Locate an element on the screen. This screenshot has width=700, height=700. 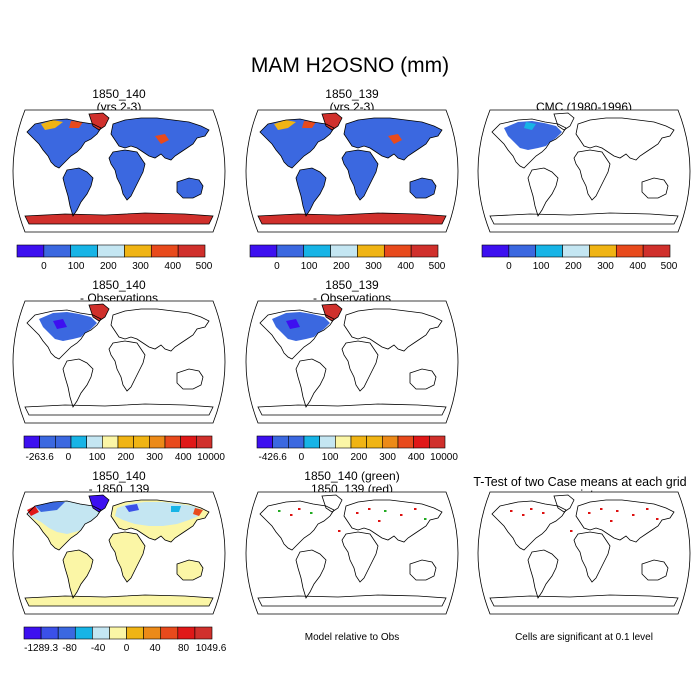
colorbar-tick-label: -80 is located at coordinates (69, 648).